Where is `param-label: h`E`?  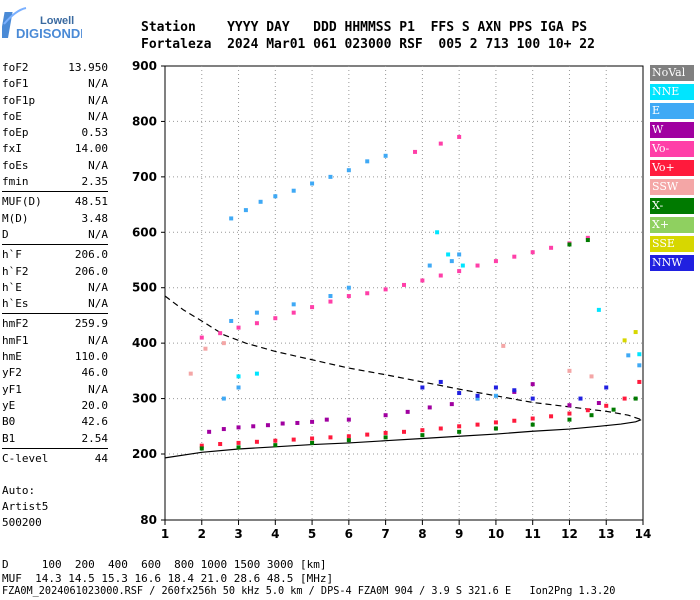
param-label: h`E is located at coordinates (12, 287).